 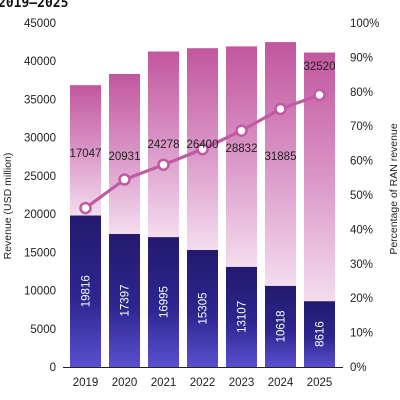 I want to click on x-axis-ticks: 2019 2020 2021 2022 2023 2024 2025, so click(x=203, y=383).